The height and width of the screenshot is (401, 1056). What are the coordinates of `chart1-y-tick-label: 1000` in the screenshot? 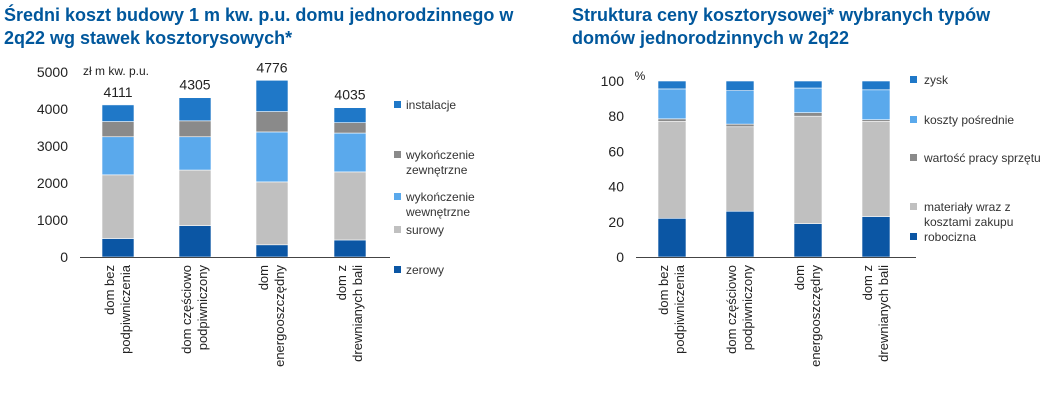 It's located at (52, 220).